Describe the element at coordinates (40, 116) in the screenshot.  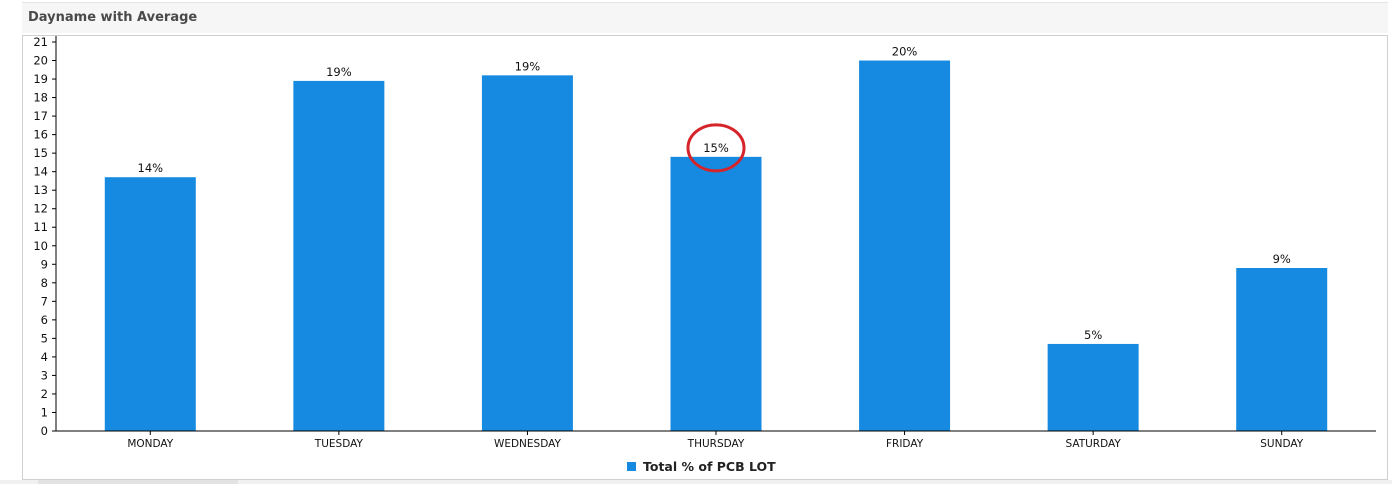
I see `y-tick-label: 17` at that location.